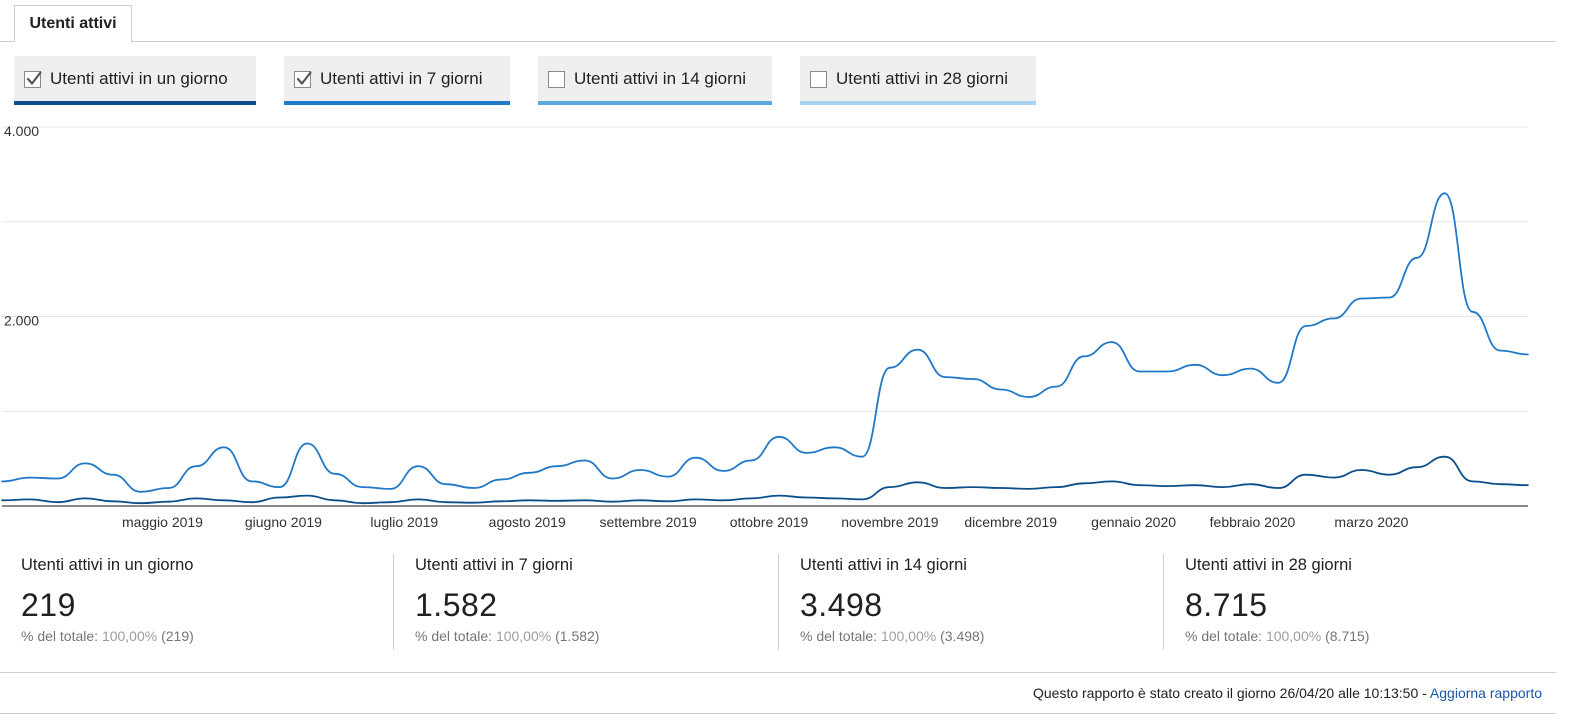  Describe the element at coordinates (48, 605) in the screenshot. I see `stat-value: 219` at that location.